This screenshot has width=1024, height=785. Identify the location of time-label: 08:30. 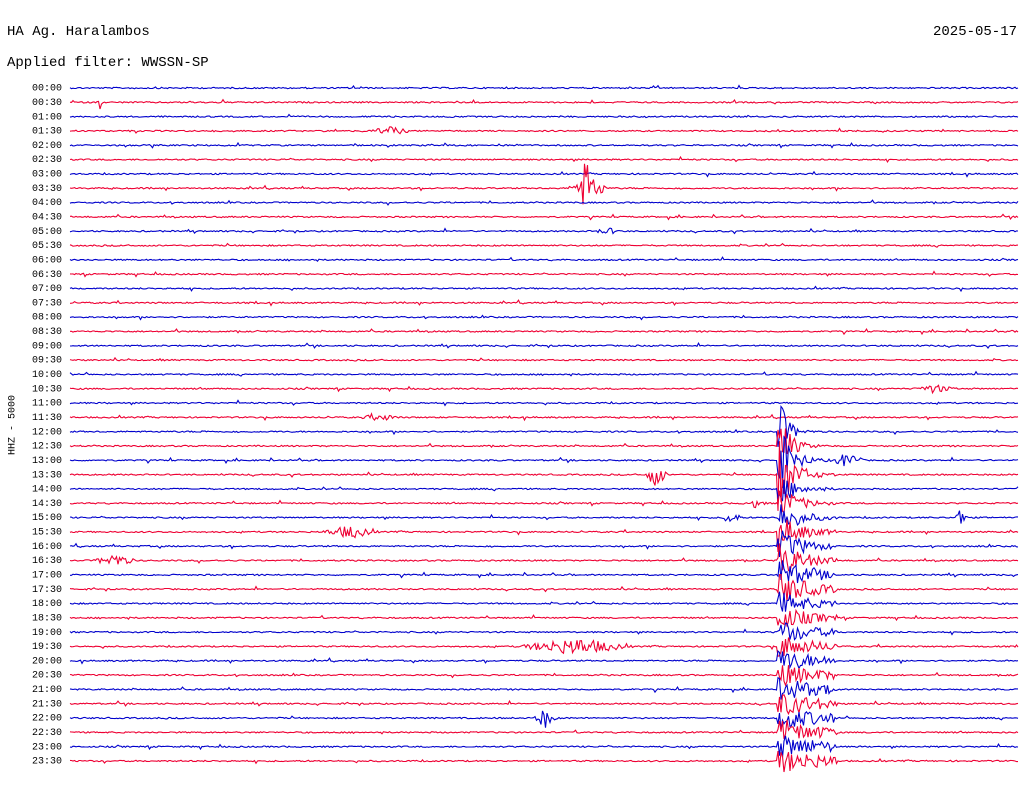
(47, 332).